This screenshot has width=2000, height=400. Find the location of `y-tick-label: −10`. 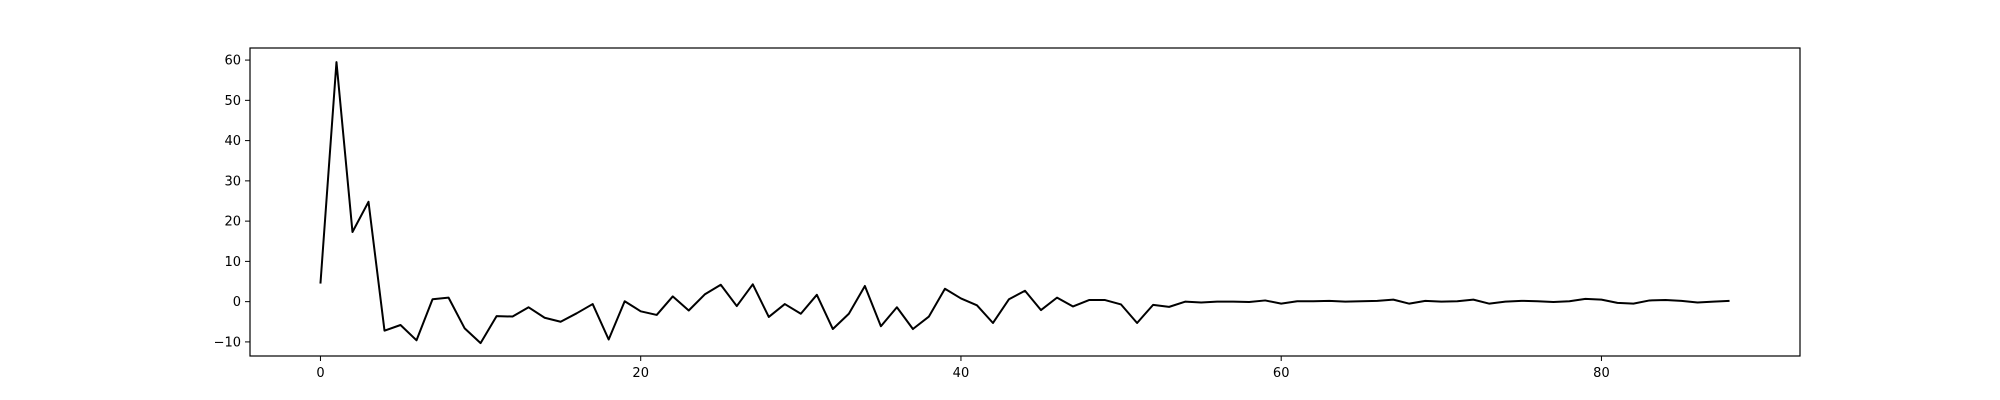

y-tick-label: −10 is located at coordinates (227, 342).